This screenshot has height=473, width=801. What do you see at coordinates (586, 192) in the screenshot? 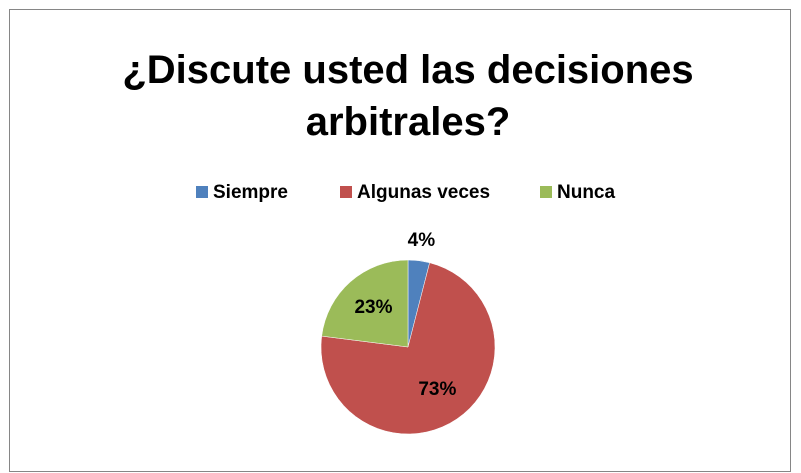
I see `legend-label: Nunca` at bounding box center [586, 192].